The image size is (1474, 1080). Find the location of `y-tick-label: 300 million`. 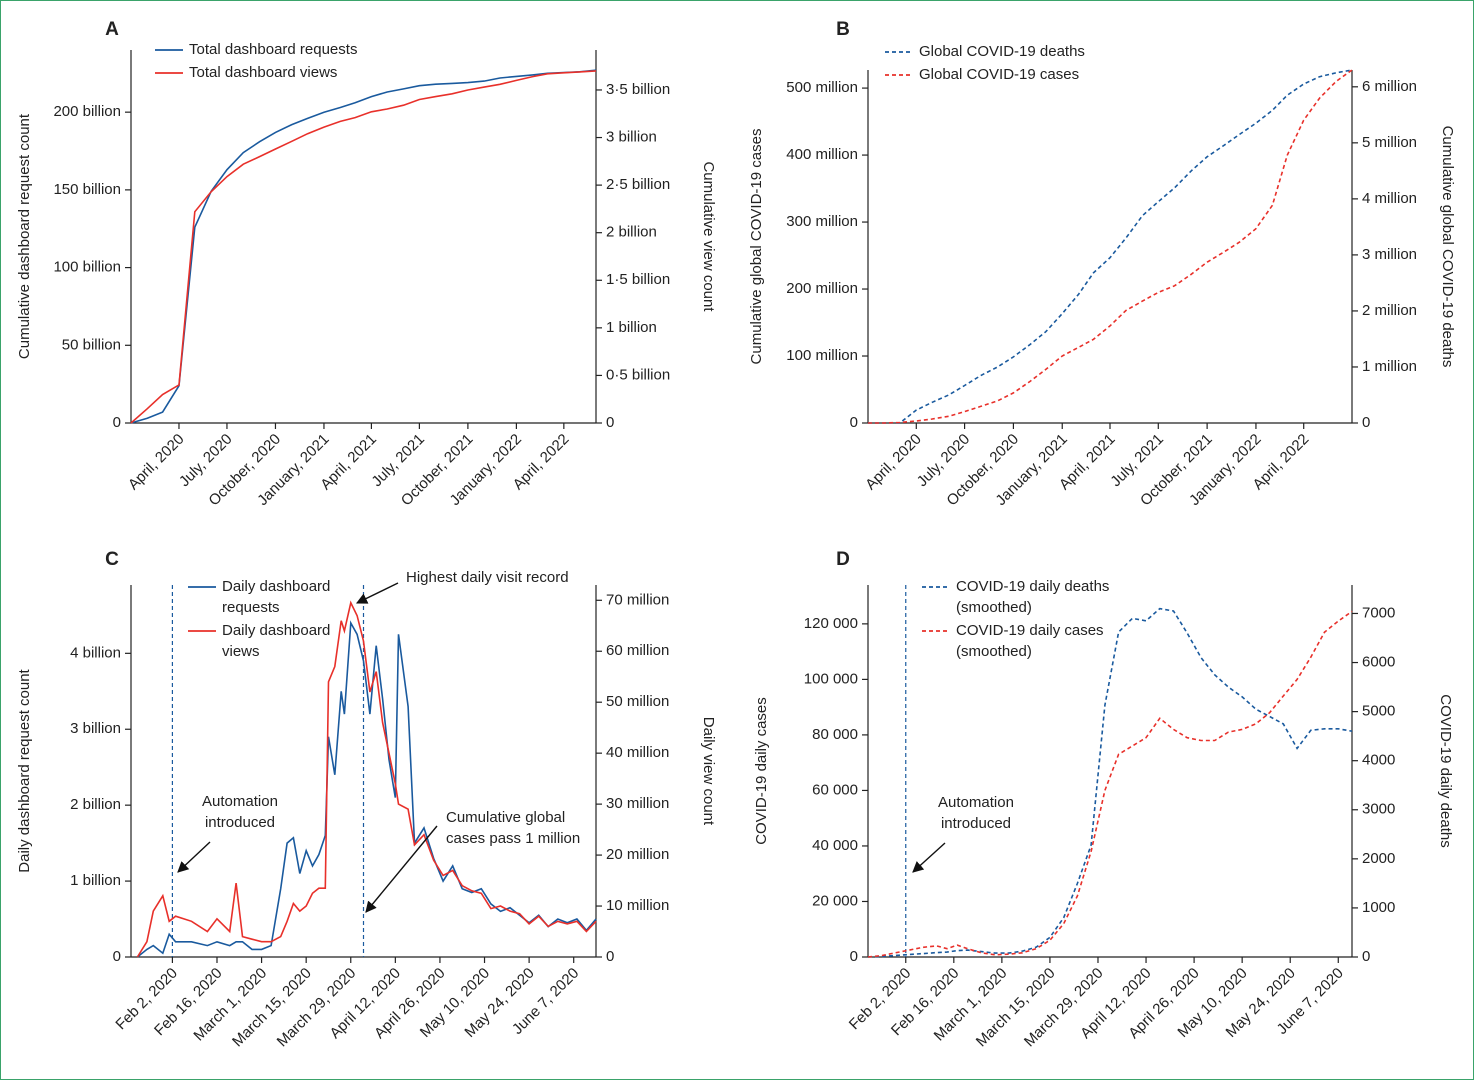

y-tick-label: 300 million is located at coordinates (822, 221).